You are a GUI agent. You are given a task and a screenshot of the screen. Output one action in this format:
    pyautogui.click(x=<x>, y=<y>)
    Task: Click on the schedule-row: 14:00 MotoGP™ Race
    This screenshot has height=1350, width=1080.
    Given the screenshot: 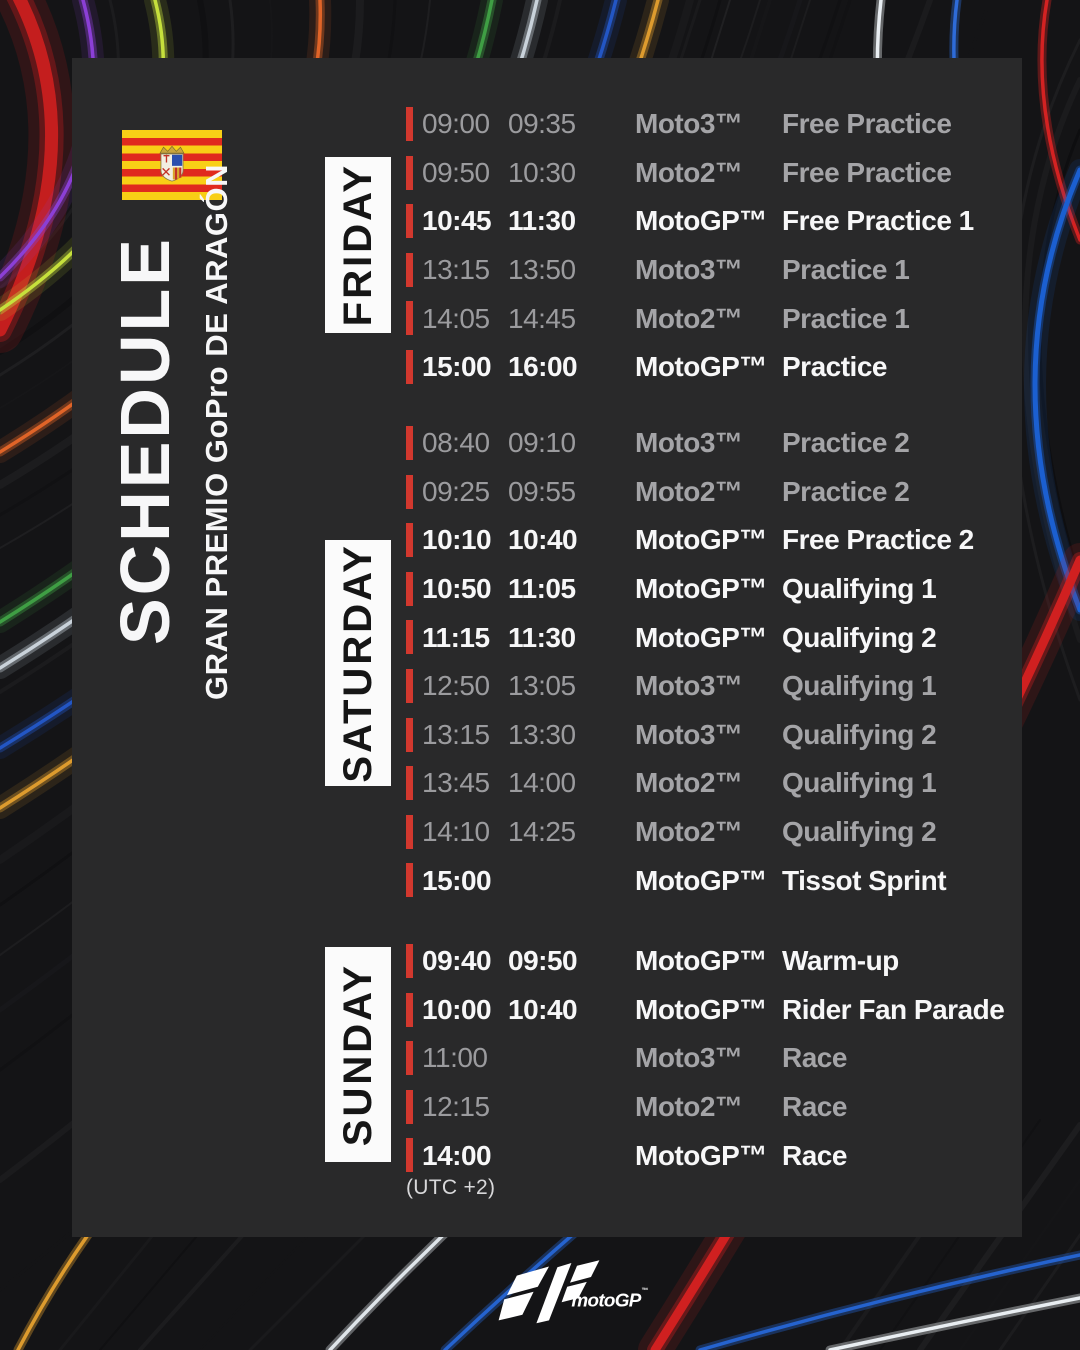 What is the action you would take?
    pyautogui.click(x=547, y=1155)
    